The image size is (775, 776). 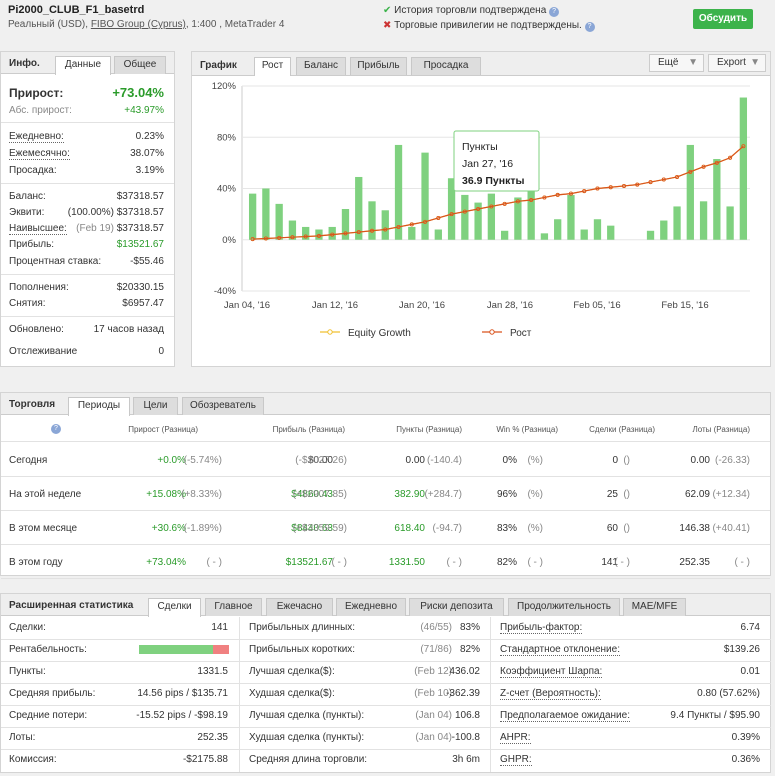 I want to click on tab-hourly: Ежечасно, so click(x=299, y=607).